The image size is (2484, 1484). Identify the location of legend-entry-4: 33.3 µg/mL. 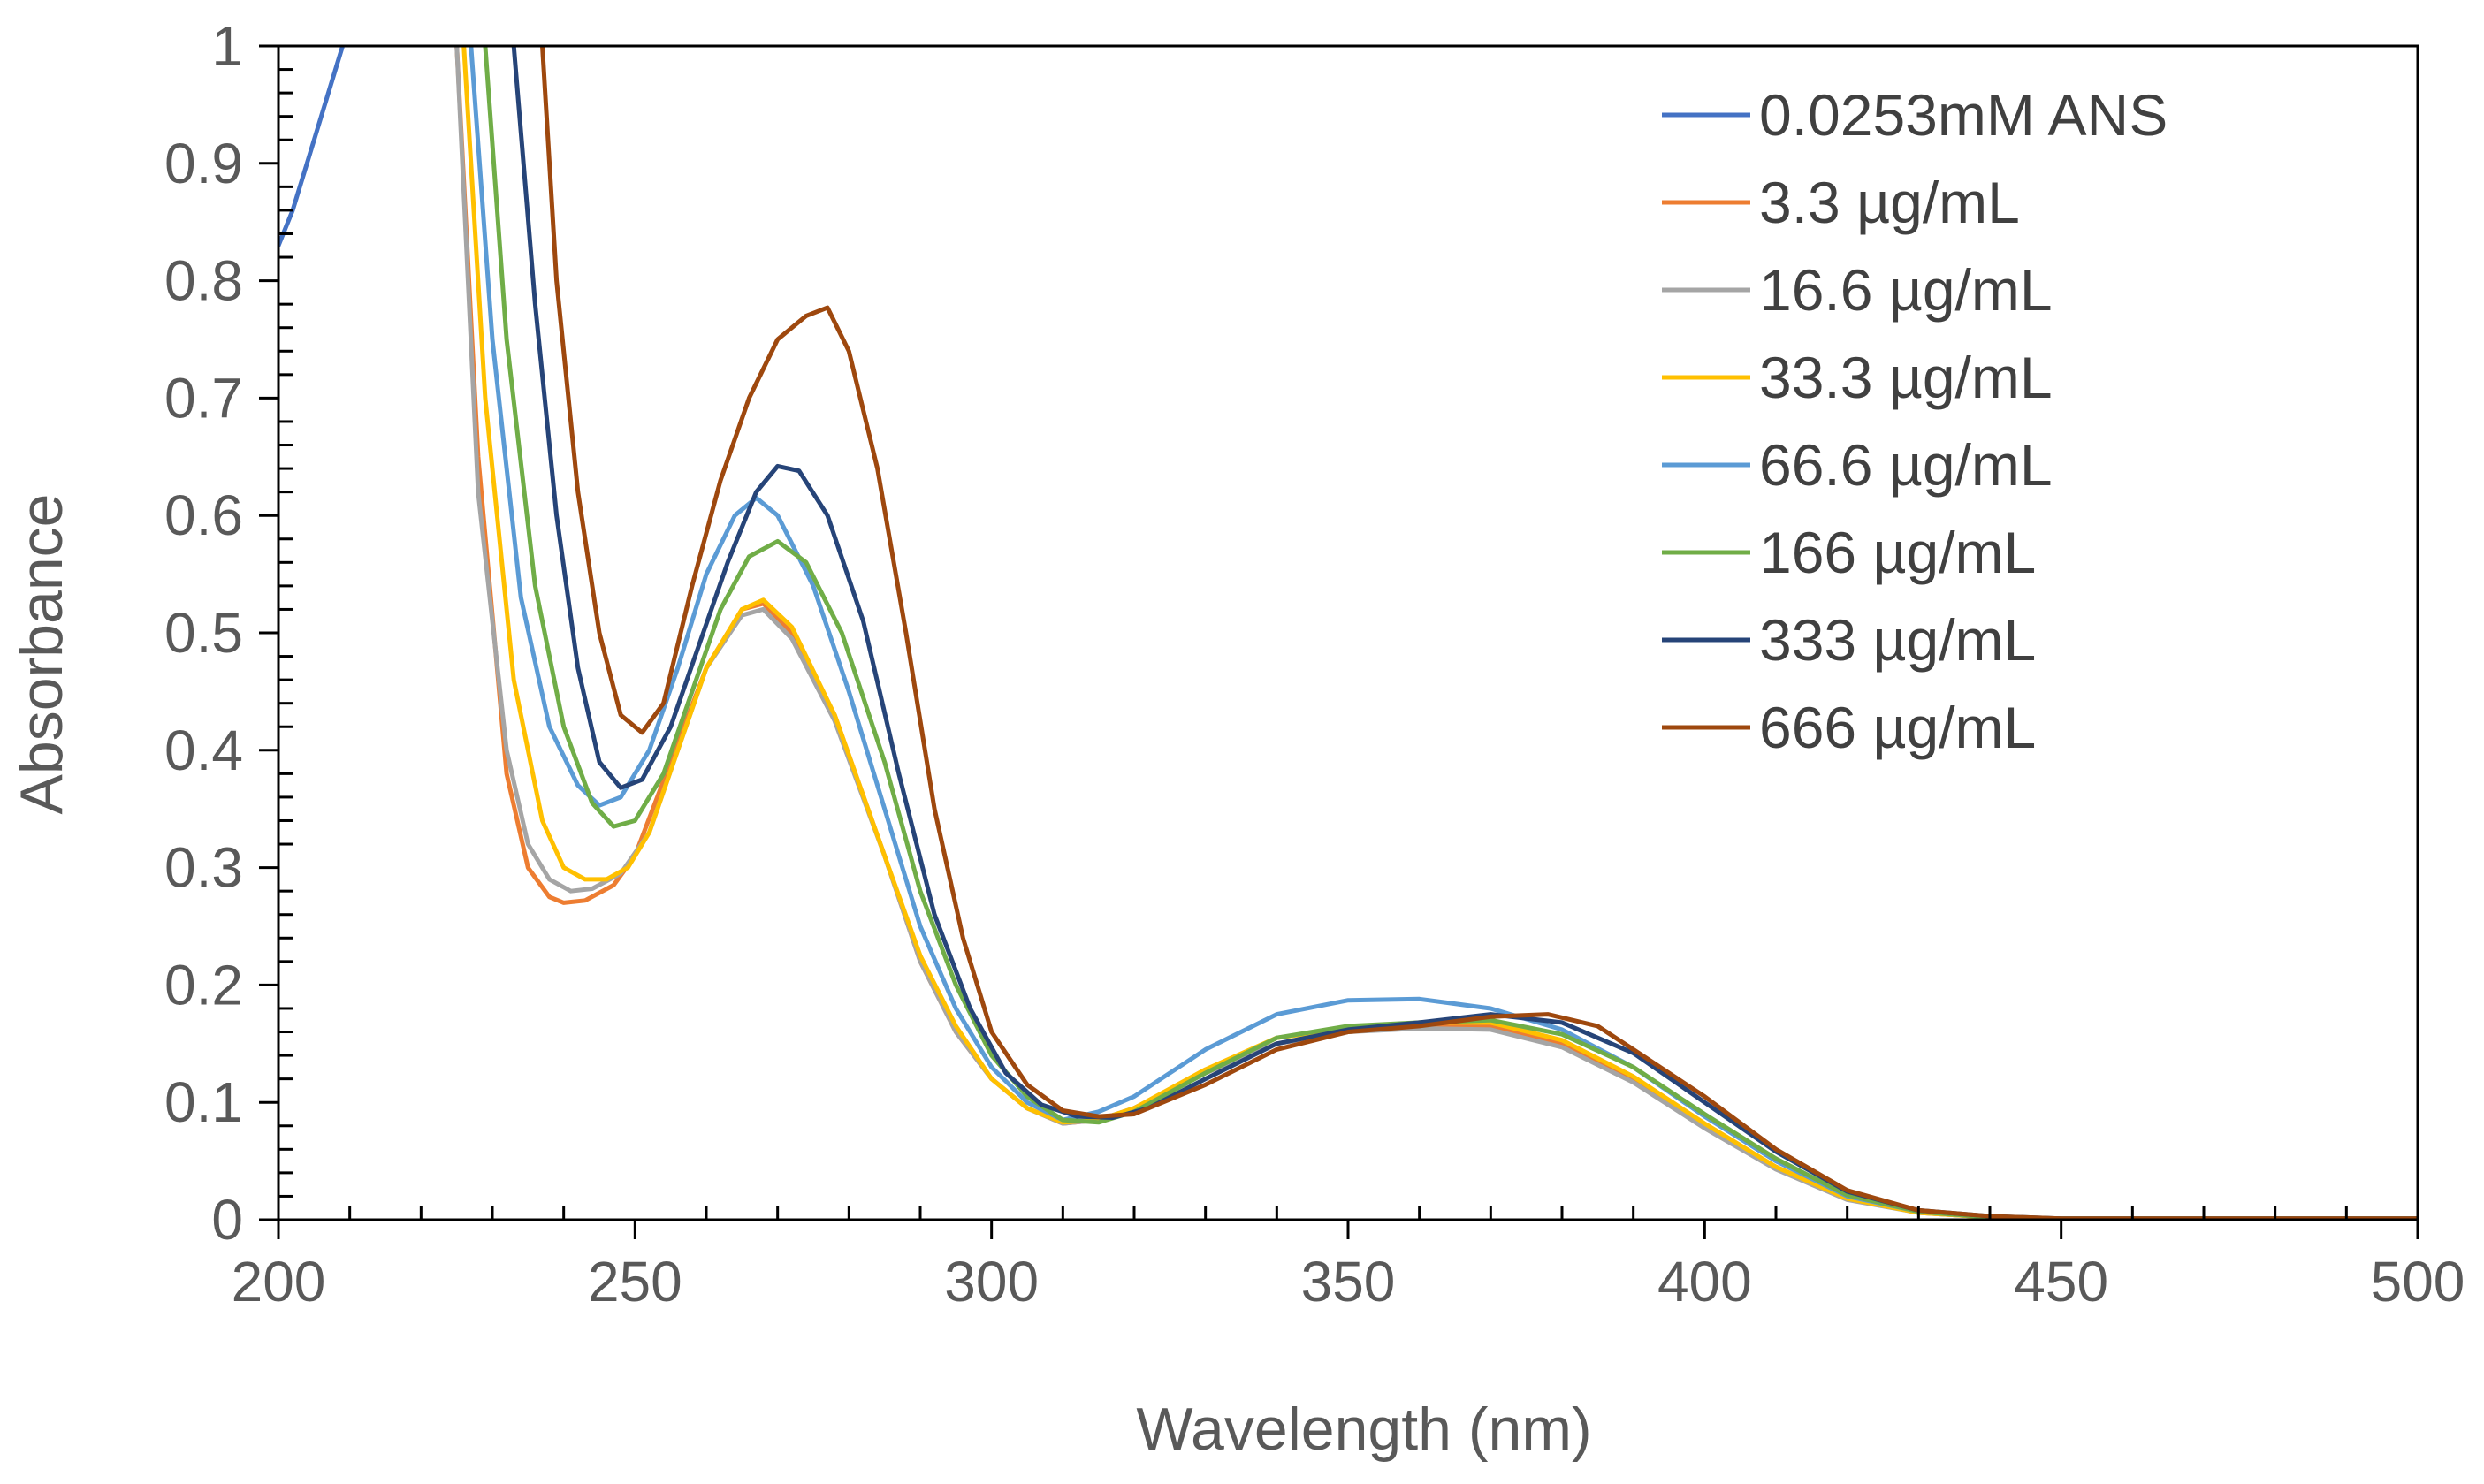
(1857, 377).